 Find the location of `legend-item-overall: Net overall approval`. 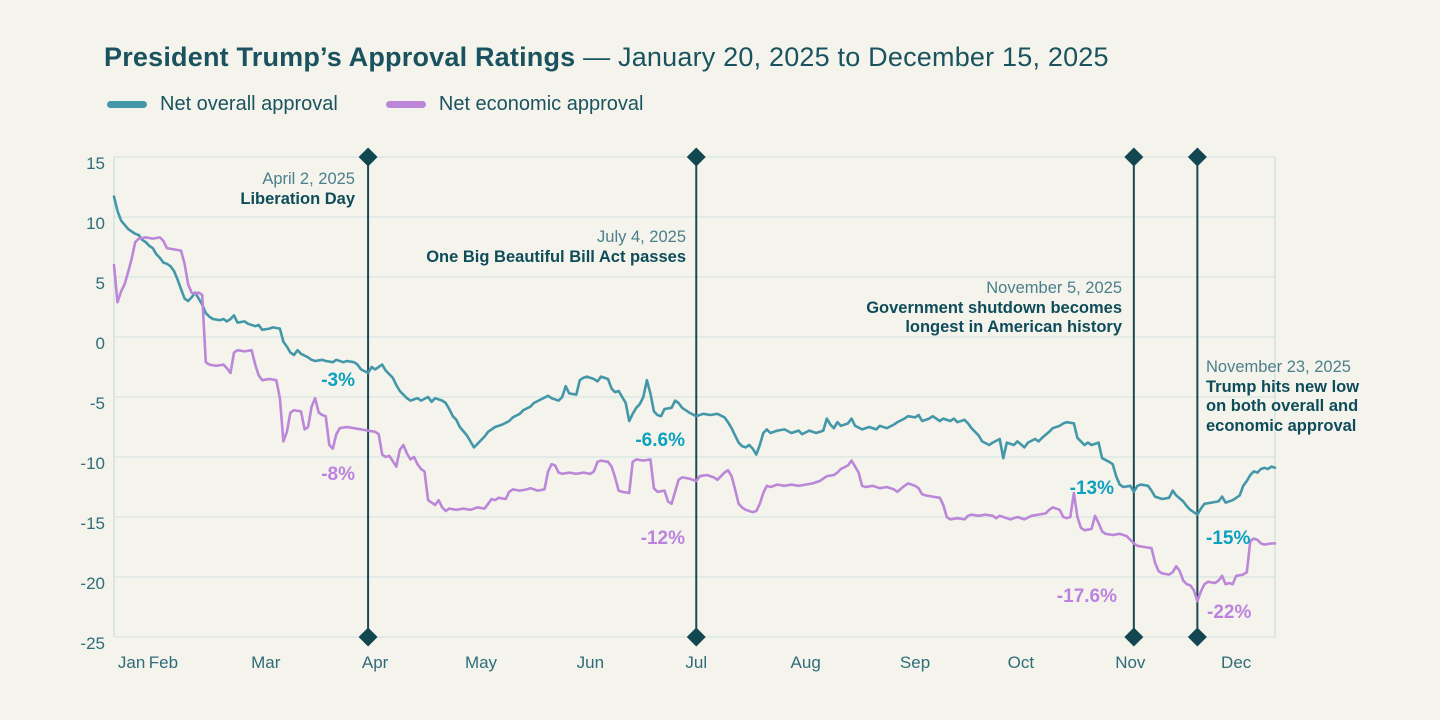

legend-item-overall: Net overall approval is located at coordinates (222, 104).